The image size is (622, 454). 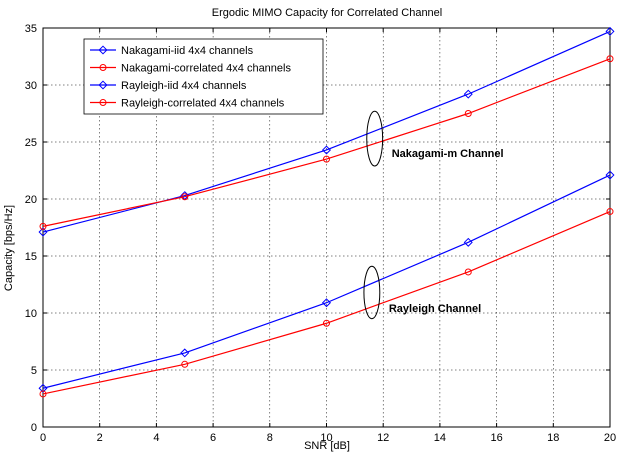 I want to click on legend-label: Rayleigh-correlated 4x4 channels, so click(x=203, y=104).